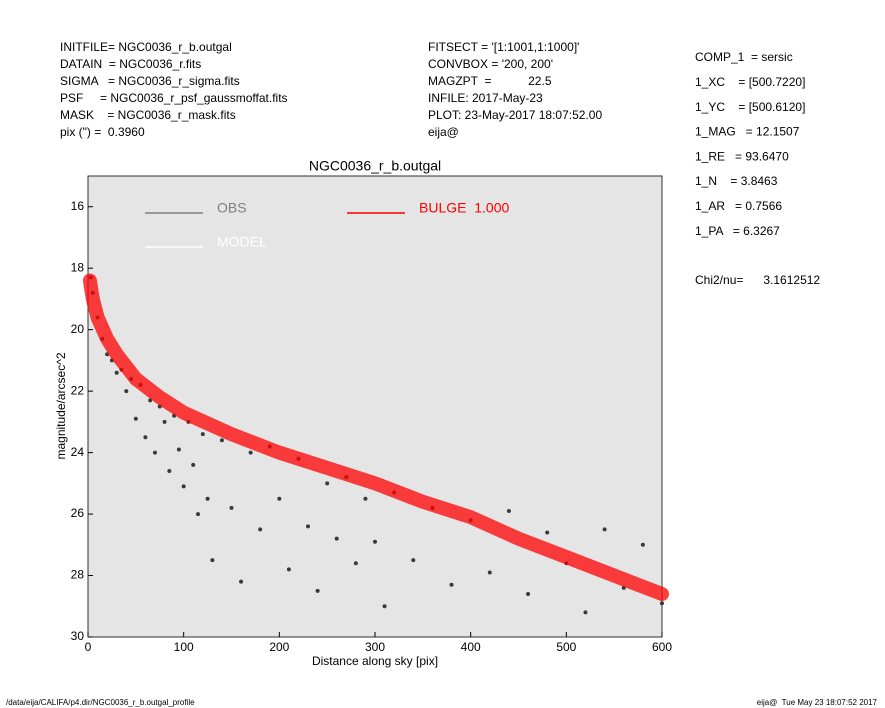  I want to click on x-tick-label: 200, so click(279, 647).